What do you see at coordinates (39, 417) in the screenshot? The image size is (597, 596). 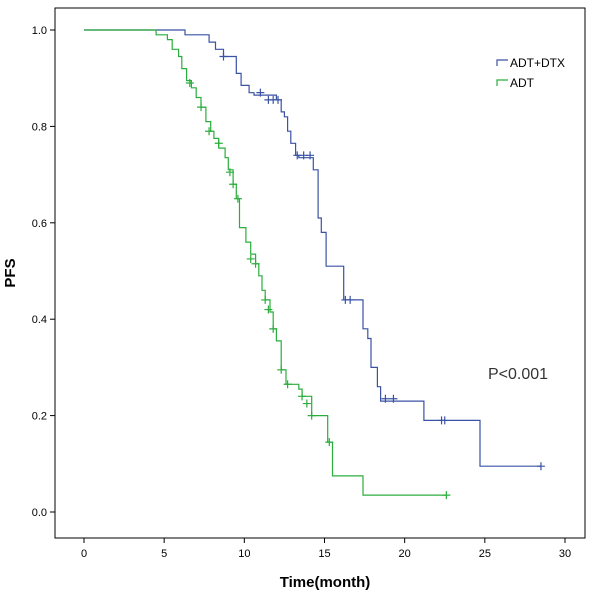 I see `y-tick-label: 0.2` at bounding box center [39, 417].